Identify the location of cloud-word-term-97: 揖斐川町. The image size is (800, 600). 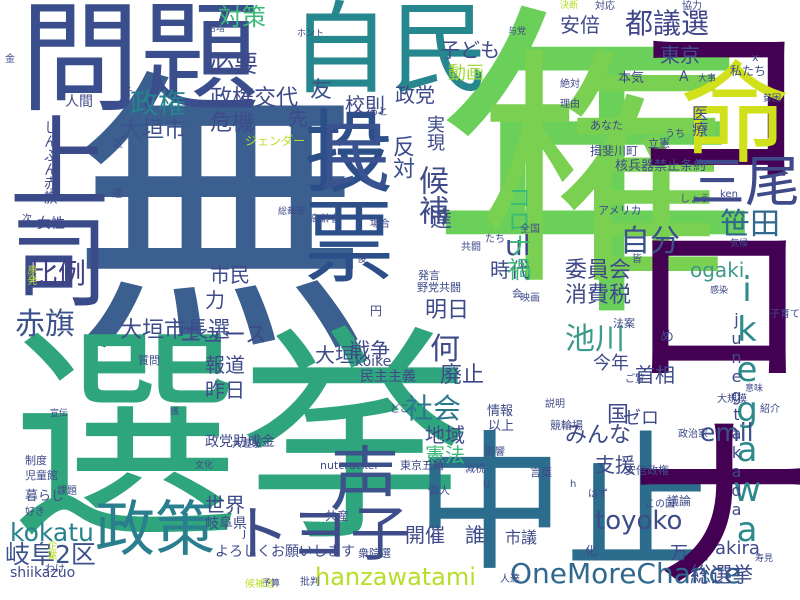
(614, 151).